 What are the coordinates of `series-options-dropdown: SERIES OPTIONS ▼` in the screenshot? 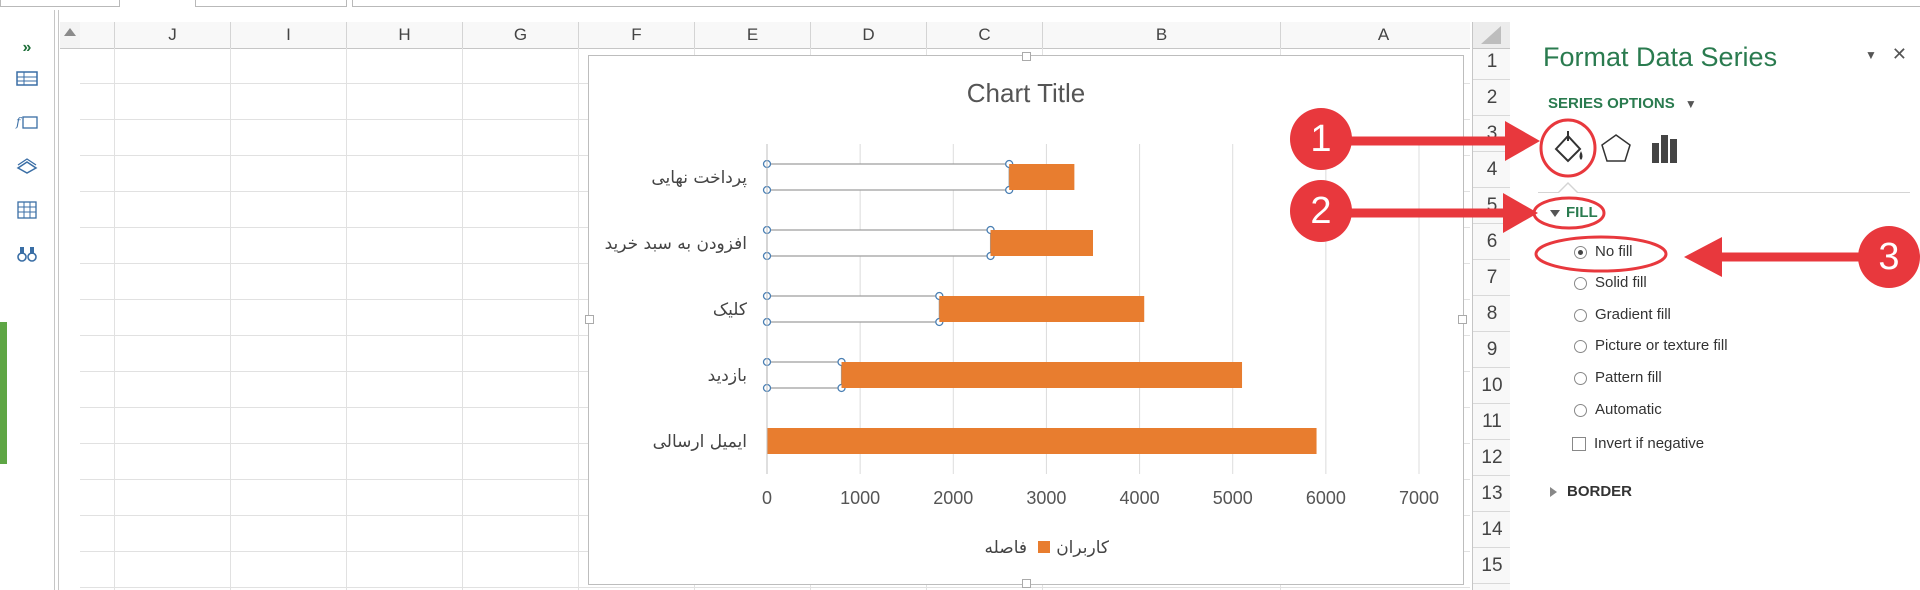 It's located at (1622, 103).